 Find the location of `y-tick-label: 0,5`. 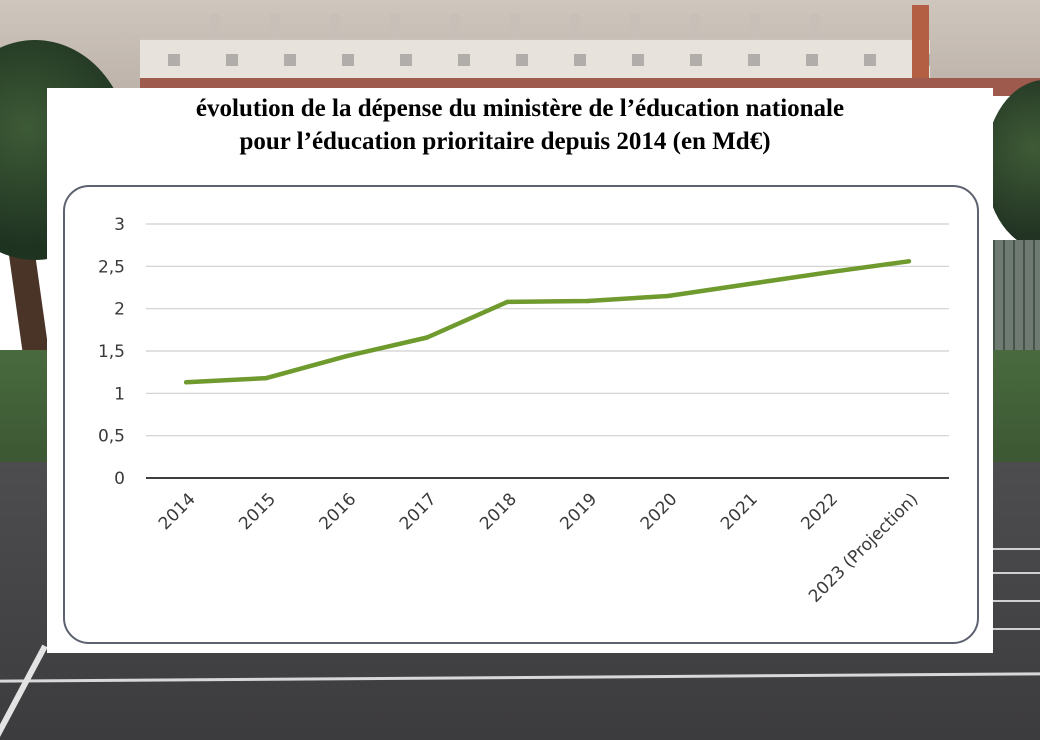

y-tick-label: 0,5 is located at coordinates (111, 437).